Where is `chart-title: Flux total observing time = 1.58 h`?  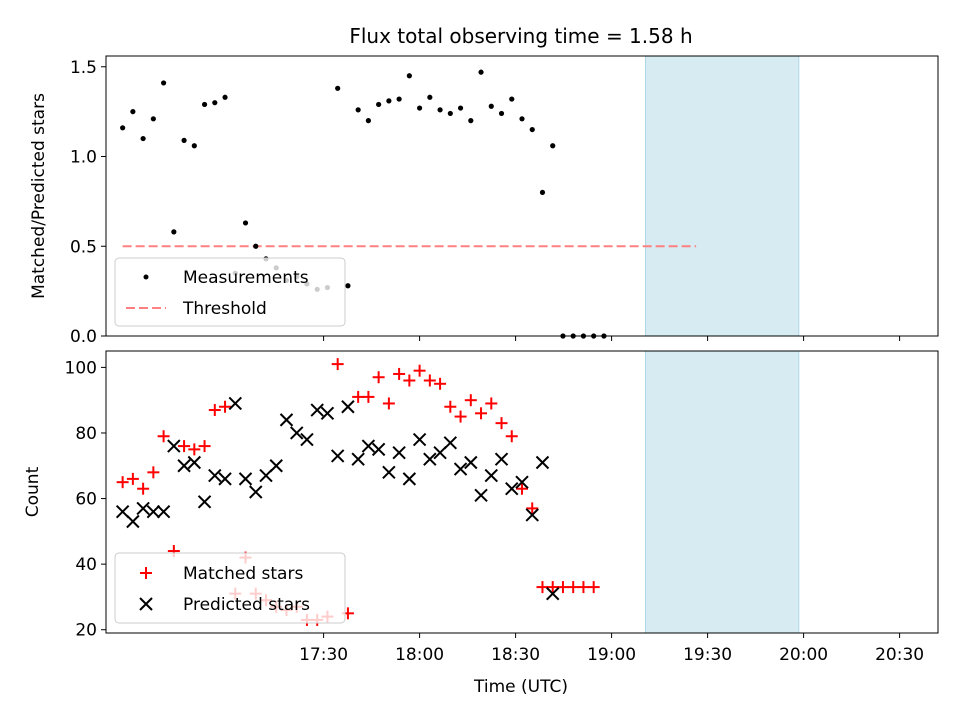 chart-title: Flux total observing time = 1.58 h is located at coordinates (520, 36).